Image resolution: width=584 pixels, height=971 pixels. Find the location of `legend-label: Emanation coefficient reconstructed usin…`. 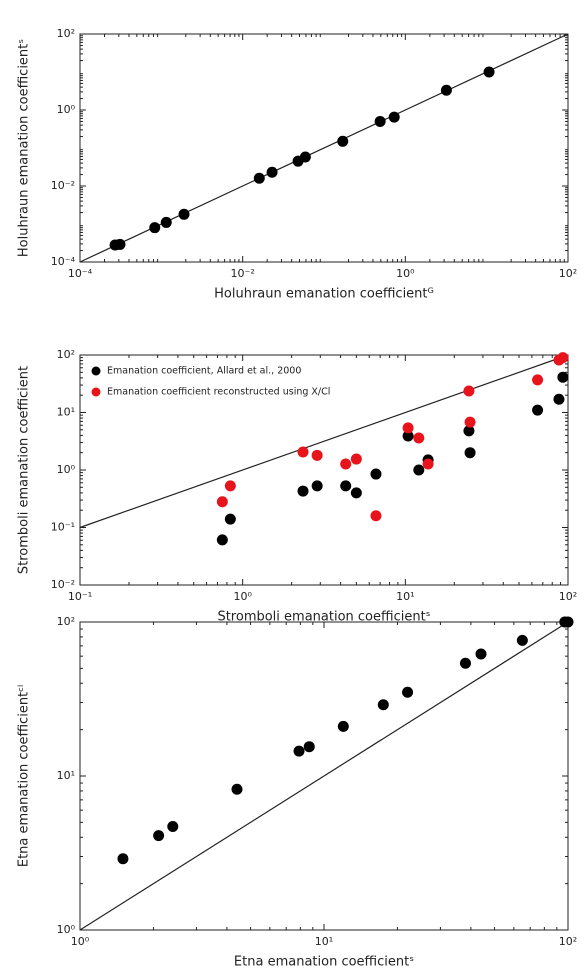

legend-label: Emanation coefficient reconstructed usin… is located at coordinates (218, 392).